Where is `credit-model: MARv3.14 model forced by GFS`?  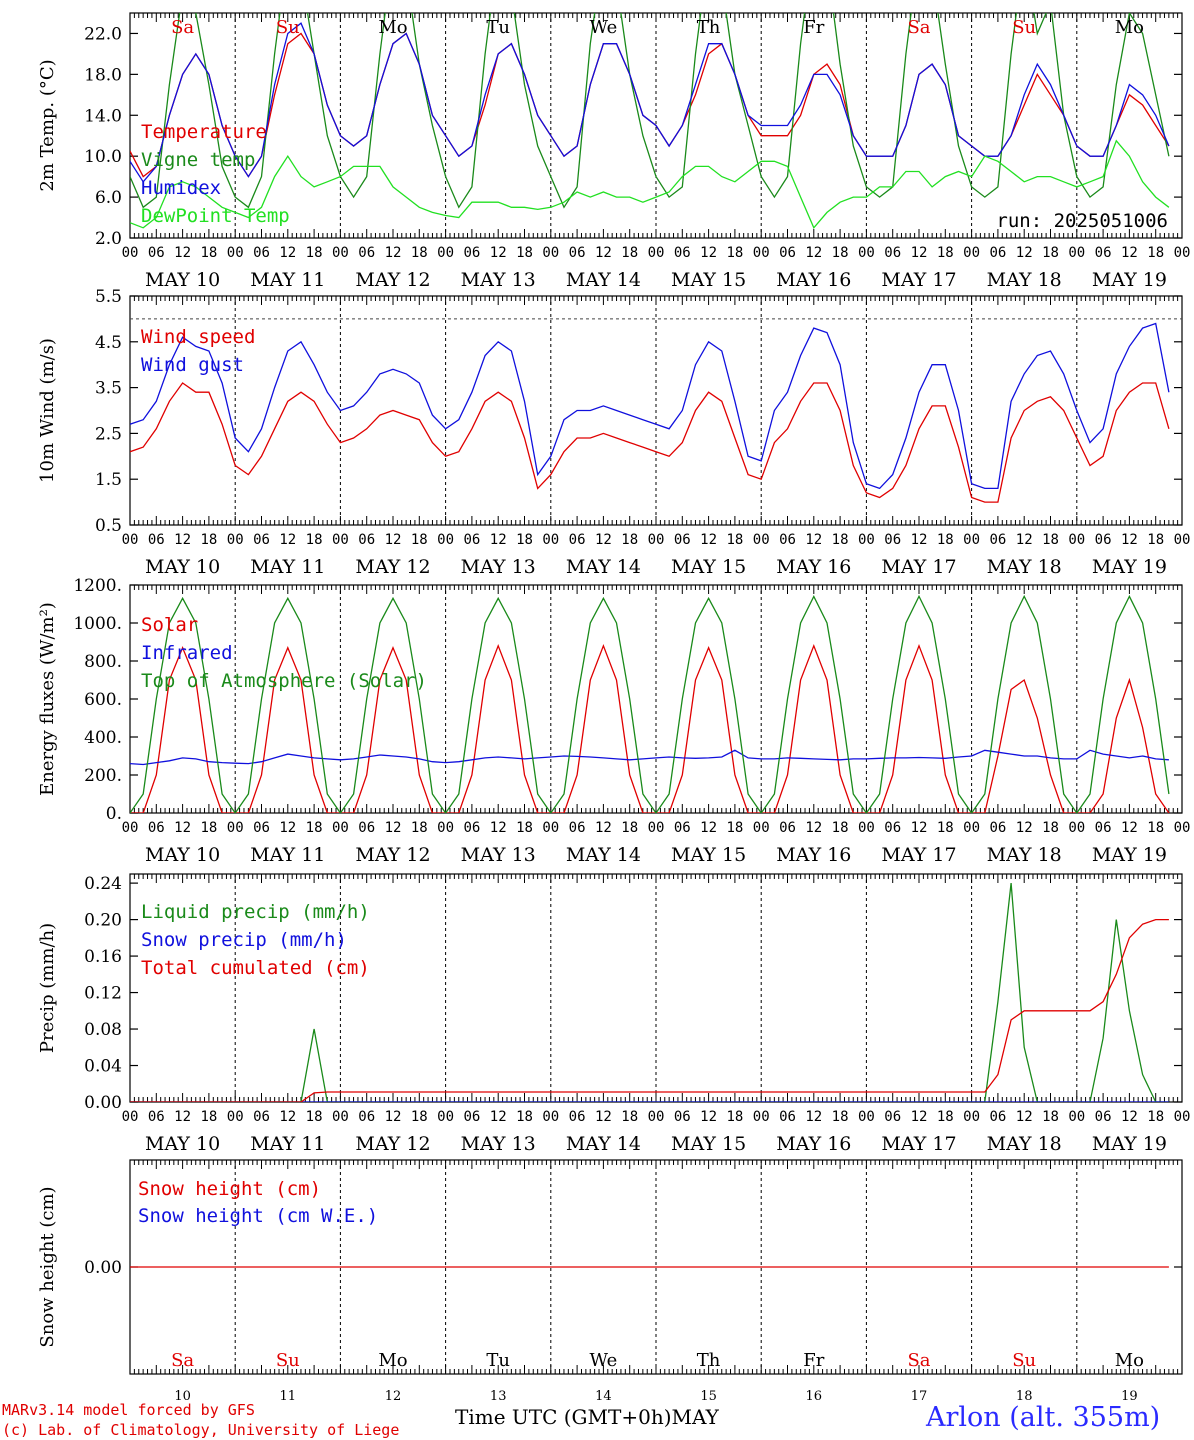 credit-model: MARv3.14 model forced by GFS is located at coordinates (128, 1410).